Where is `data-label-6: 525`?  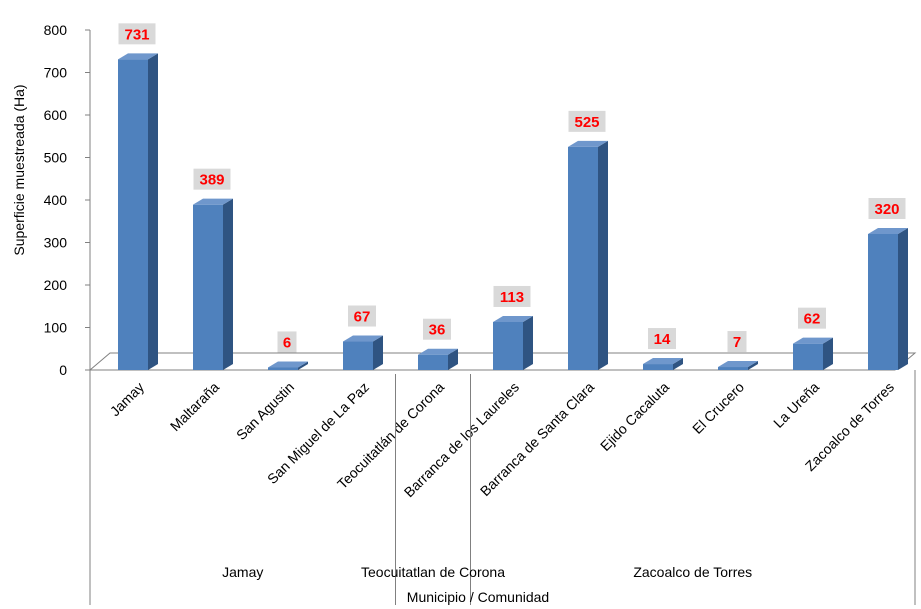
data-label-6: 525 is located at coordinates (587, 121).